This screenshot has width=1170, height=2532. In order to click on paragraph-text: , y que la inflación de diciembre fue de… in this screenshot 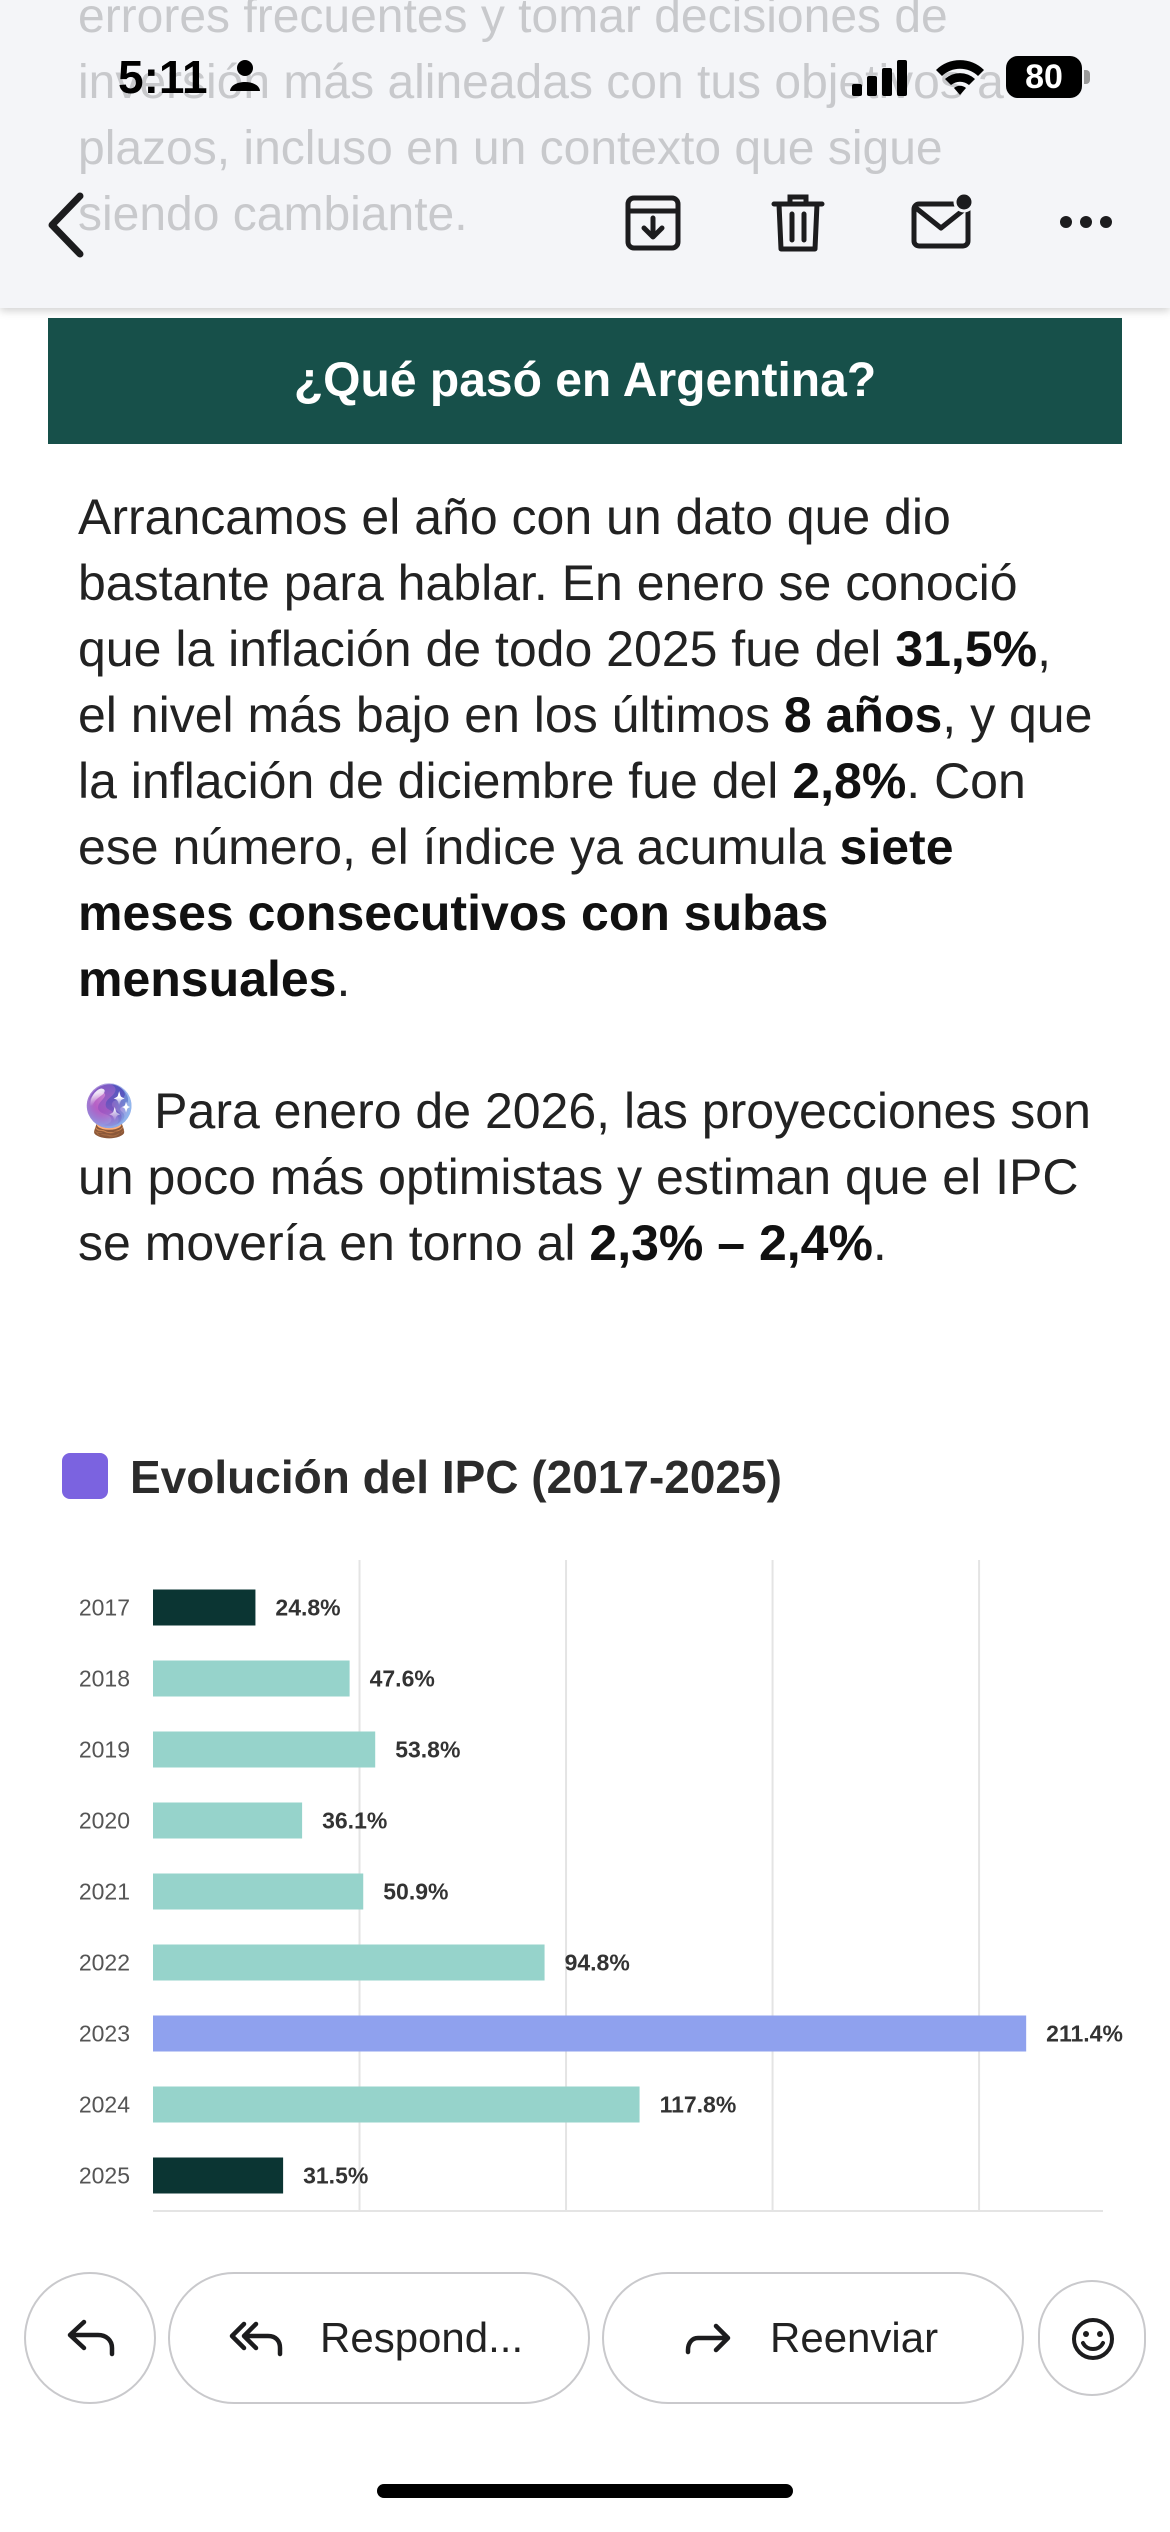, I will do `click(585, 748)`.